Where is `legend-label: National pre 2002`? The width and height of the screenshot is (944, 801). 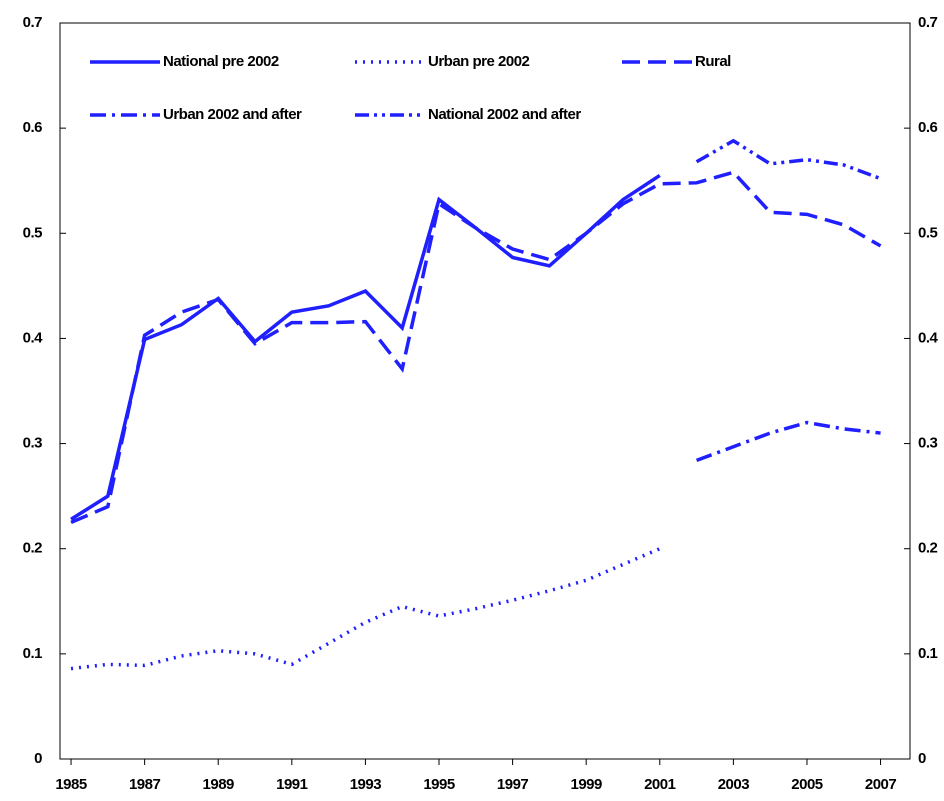 legend-label: National pre 2002 is located at coordinates (221, 61).